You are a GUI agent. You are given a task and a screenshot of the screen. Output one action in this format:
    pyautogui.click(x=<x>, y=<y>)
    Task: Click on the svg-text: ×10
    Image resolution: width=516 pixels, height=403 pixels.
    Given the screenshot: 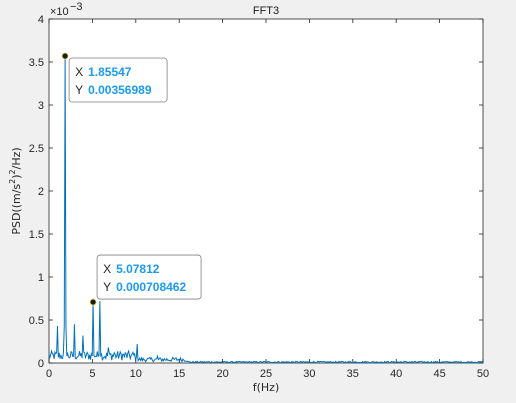 What is the action you would take?
    pyautogui.click(x=59, y=12)
    